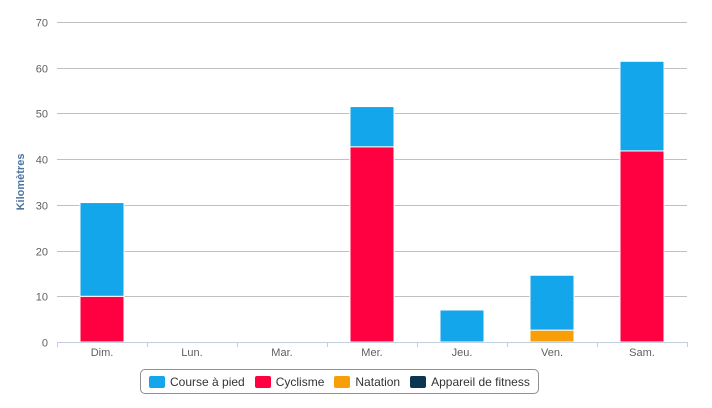 The image size is (712, 408). I want to click on legend-label-natation: Natation, so click(378, 381).